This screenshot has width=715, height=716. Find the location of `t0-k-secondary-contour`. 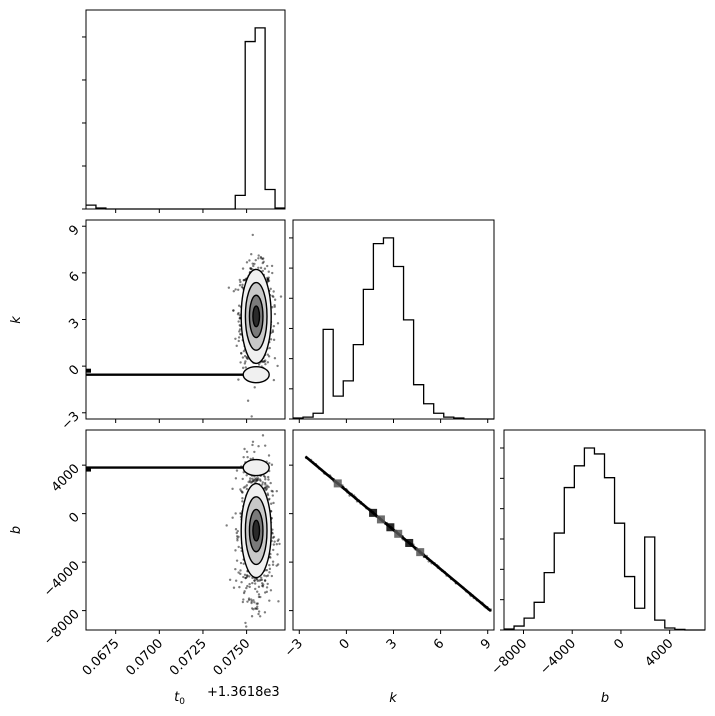

t0-k-secondary-contour is located at coordinates (256, 374).